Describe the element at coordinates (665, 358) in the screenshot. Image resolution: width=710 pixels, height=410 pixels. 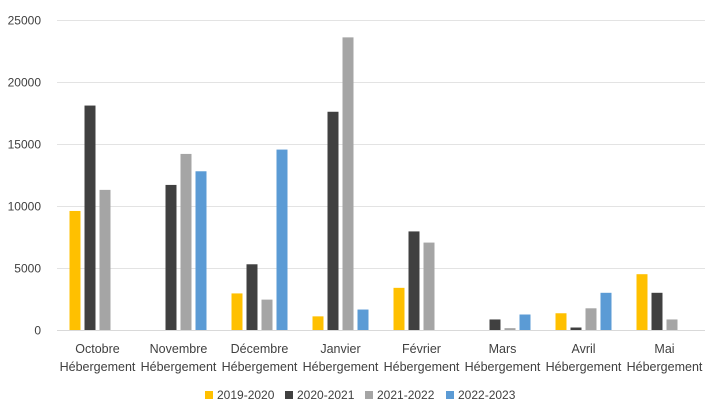
I see `x-tick-label: Mai Hébergement` at that location.